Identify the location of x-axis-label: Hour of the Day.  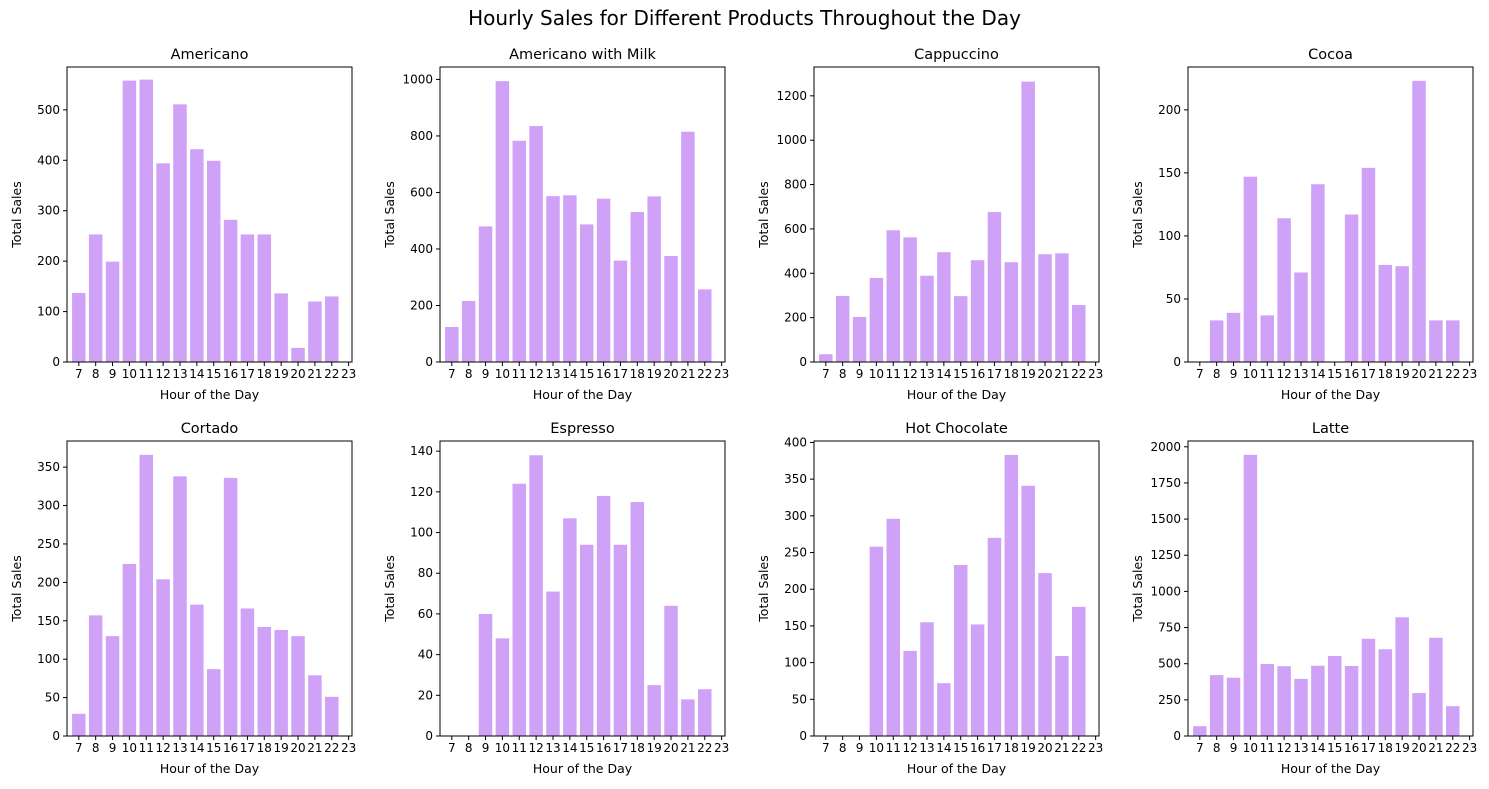
(1331, 394).